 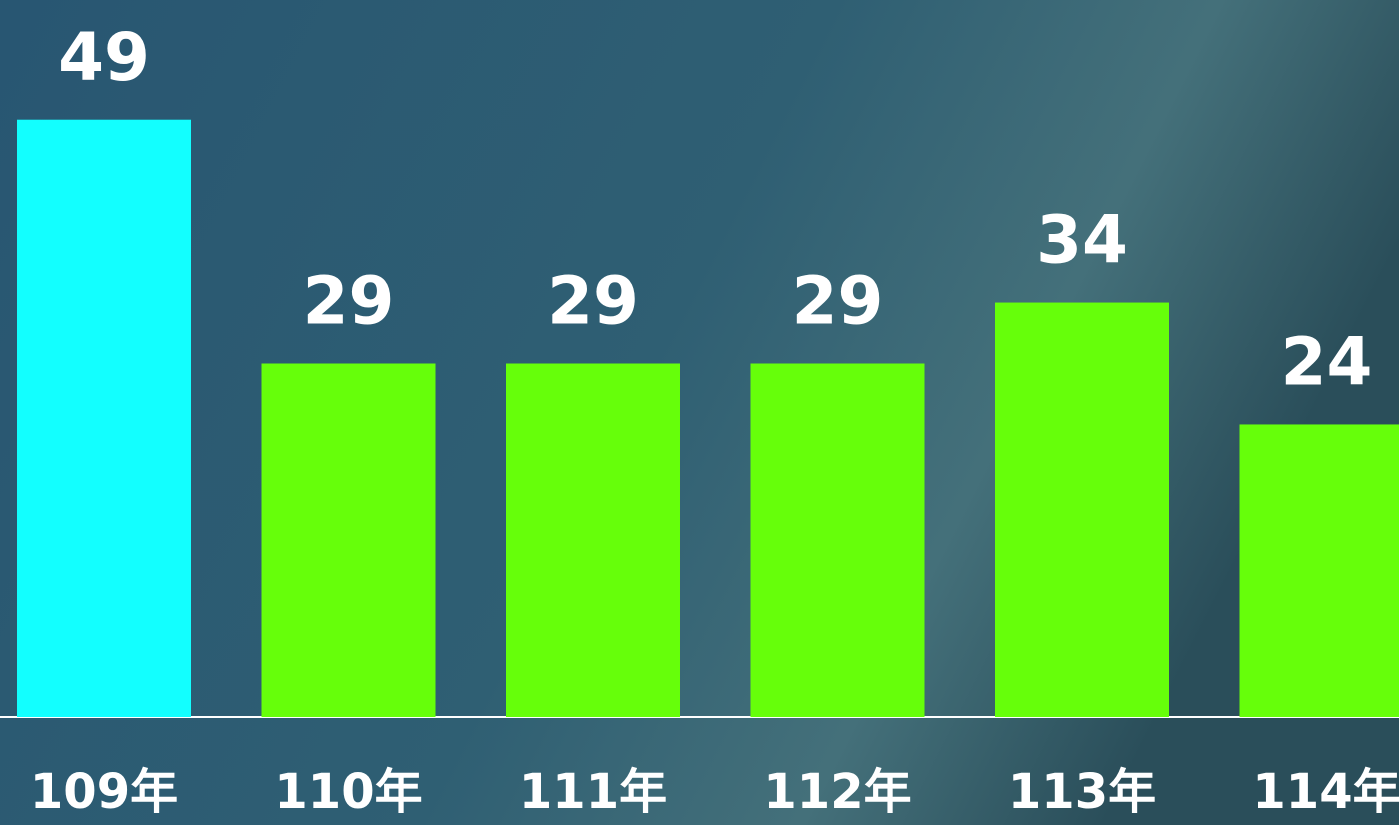 What do you see at coordinates (1325, 792) in the screenshot?
I see `x-tick-label: 114年` at bounding box center [1325, 792].